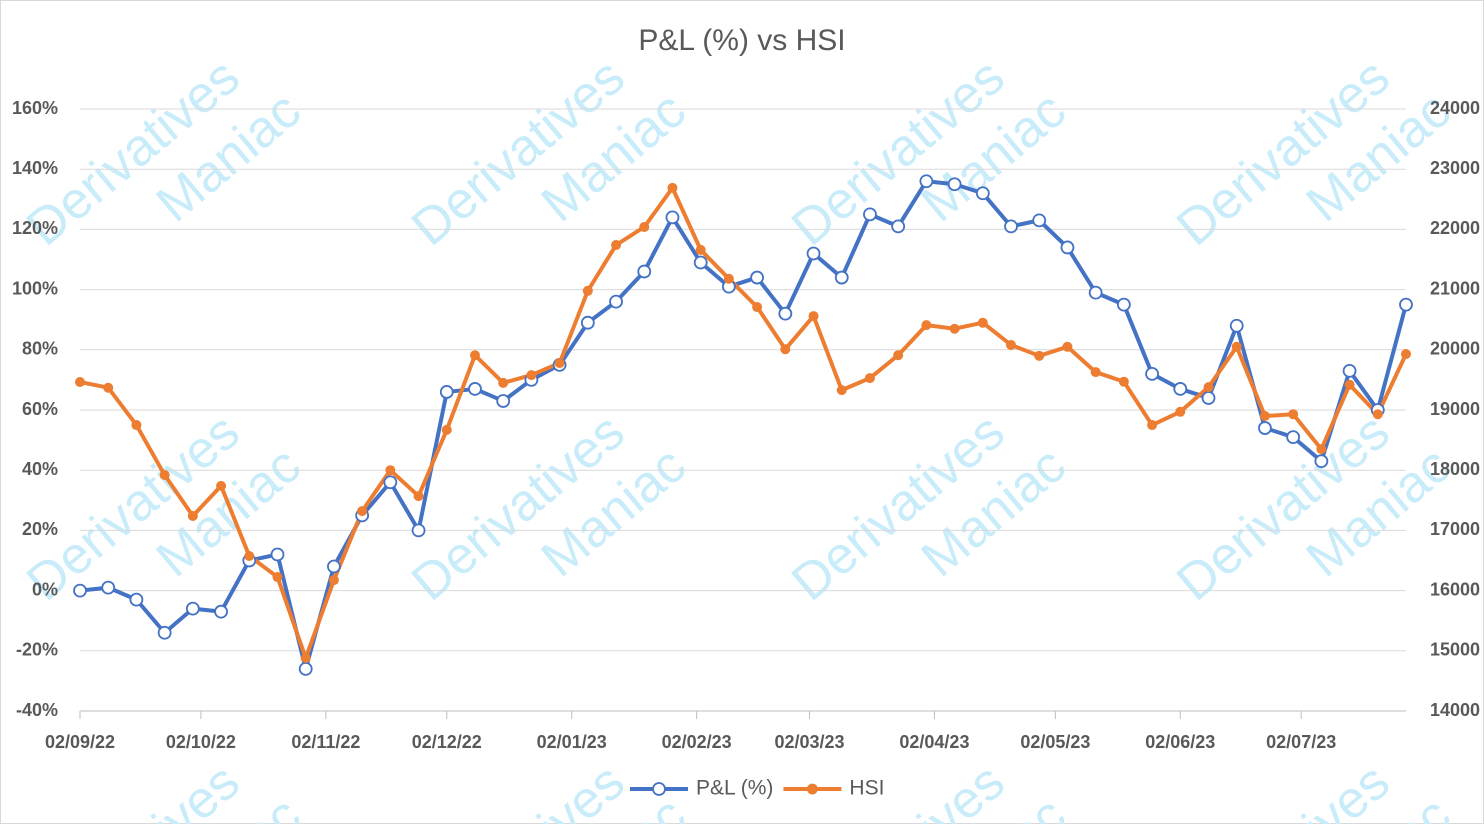 The image size is (1484, 824). I want to click on y2-tick-label: 16000, so click(1455, 589).